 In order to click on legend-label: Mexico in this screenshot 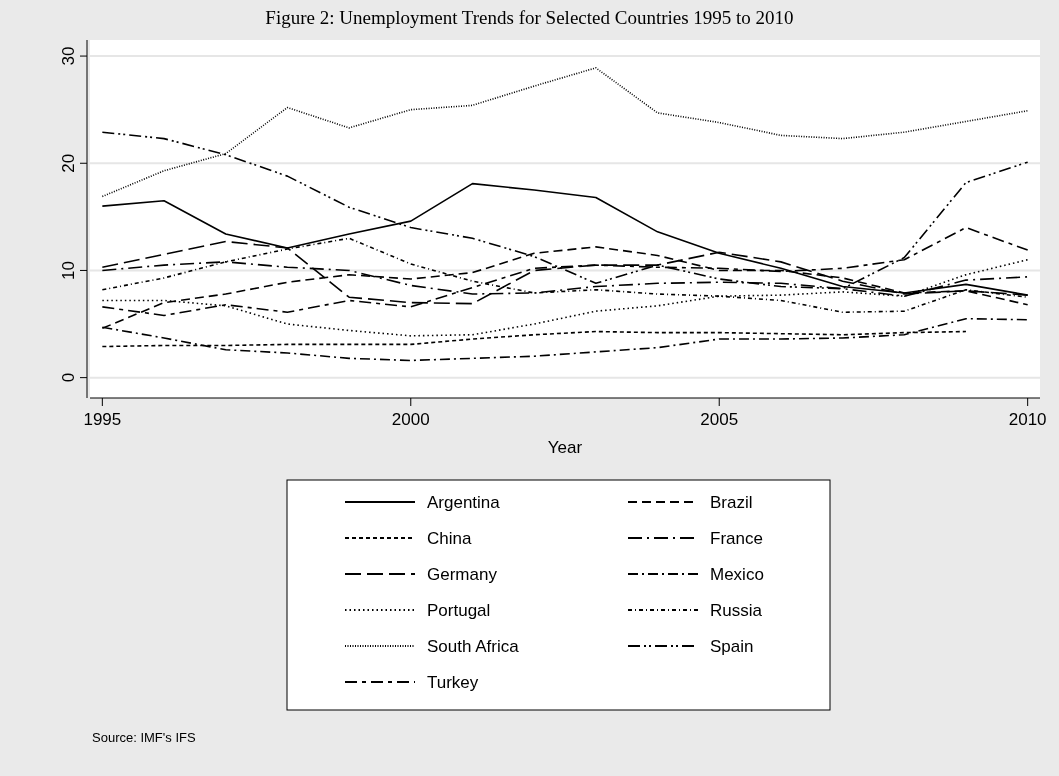, I will do `click(737, 574)`.